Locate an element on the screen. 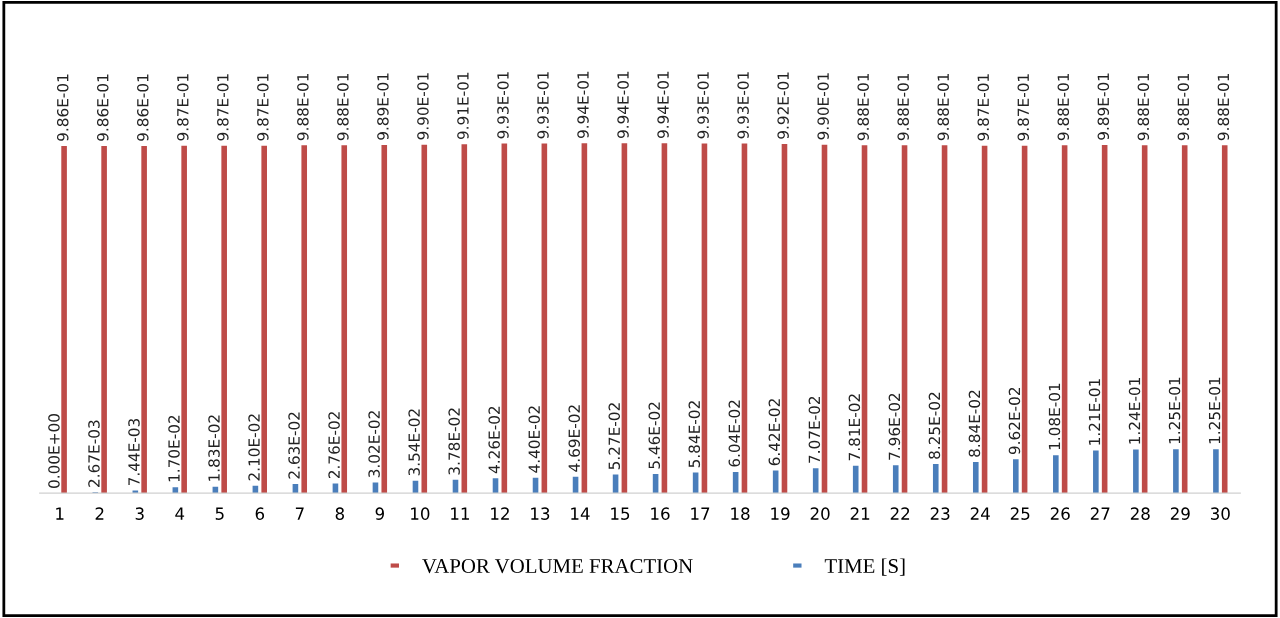 The height and width of the screenshot is (618, 1280). data-label: 1.24E-01 is located at coordinates (1134, 411).